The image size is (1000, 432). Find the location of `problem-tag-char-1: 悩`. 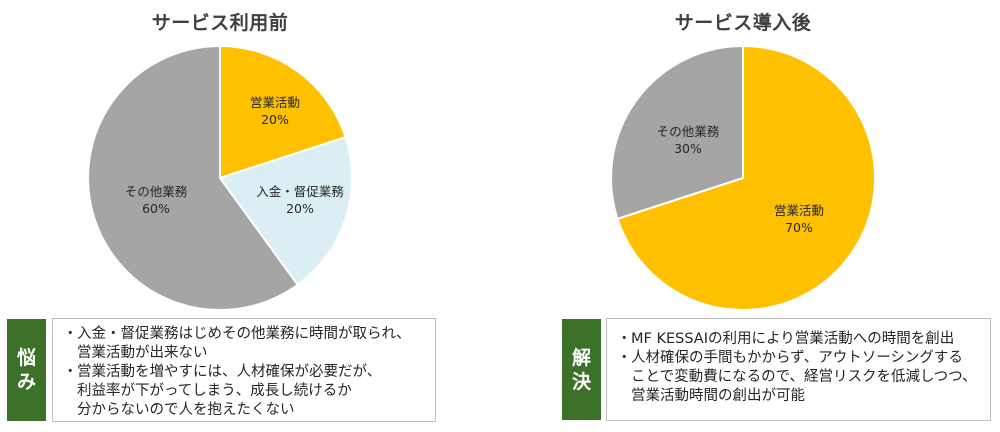

problem-tag-char-1: 悩 is located at coordinates (26, 358).